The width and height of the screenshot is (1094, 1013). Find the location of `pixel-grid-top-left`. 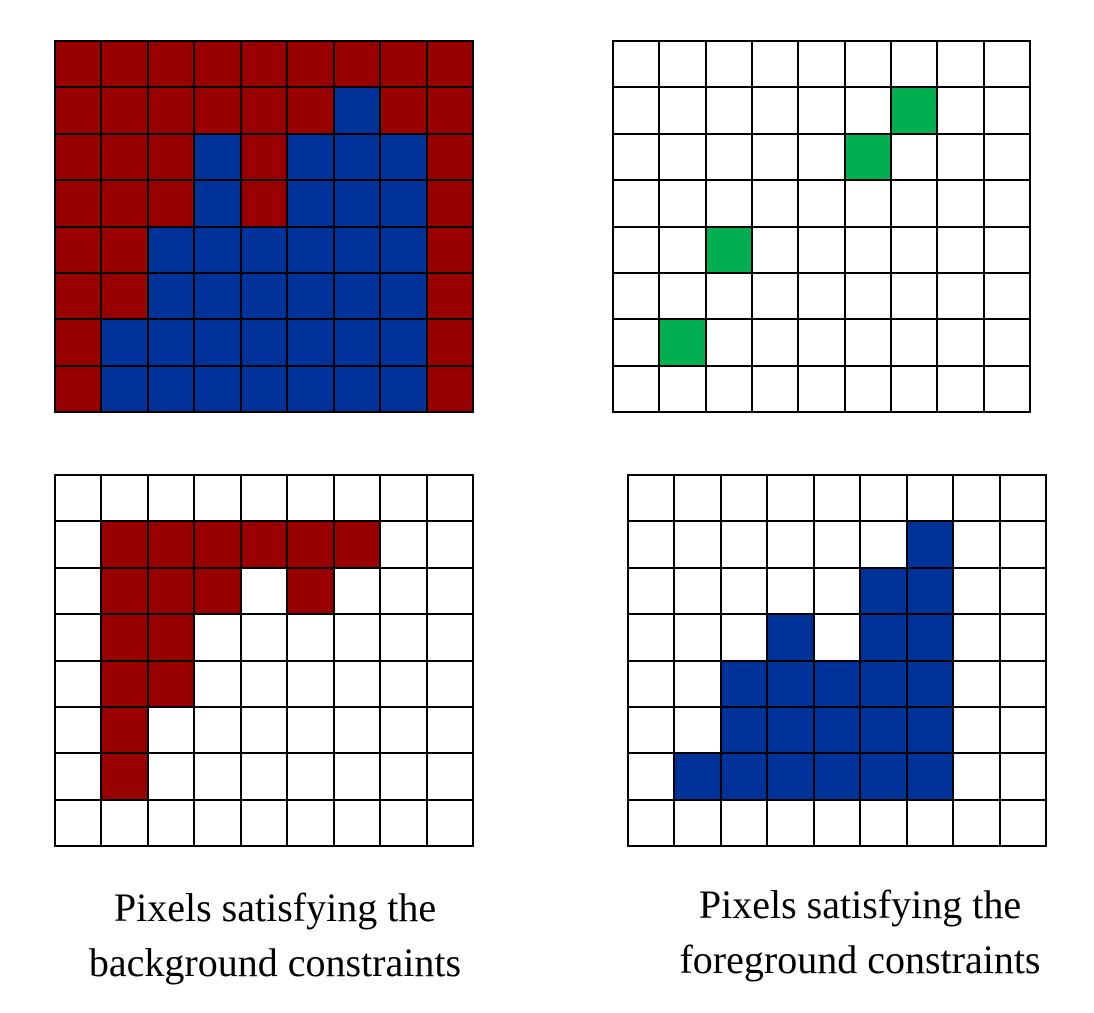

pixel-grid-top-left is located at coordinates (264, 226).